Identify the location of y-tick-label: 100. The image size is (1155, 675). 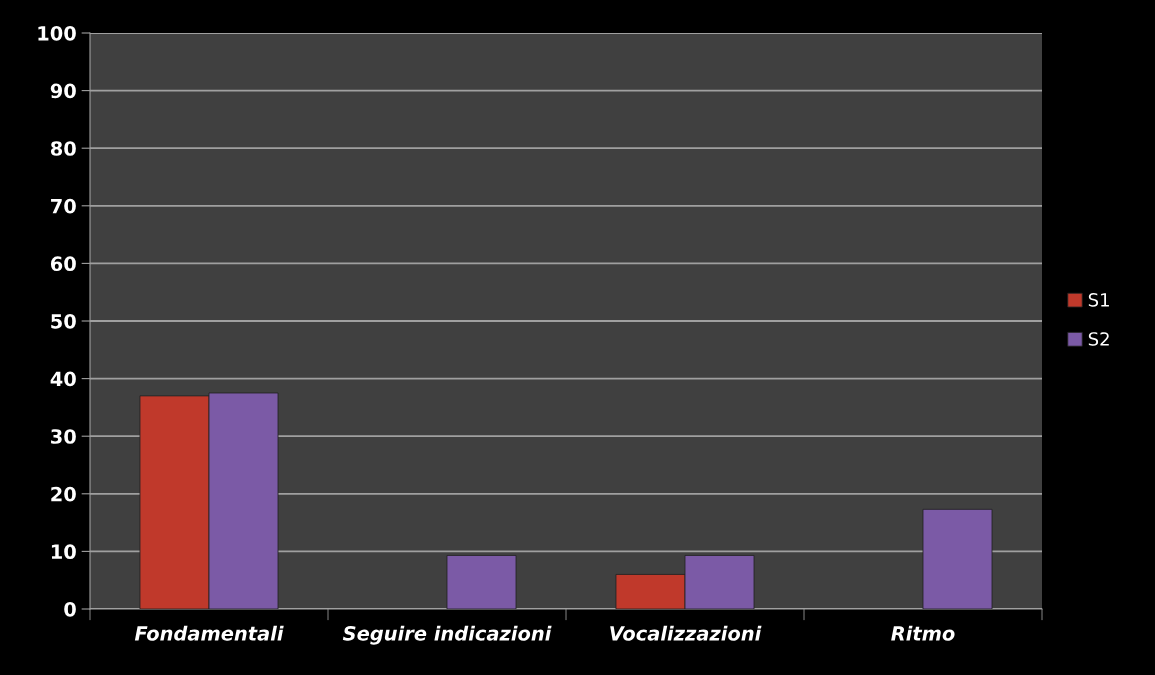
(57, 33).